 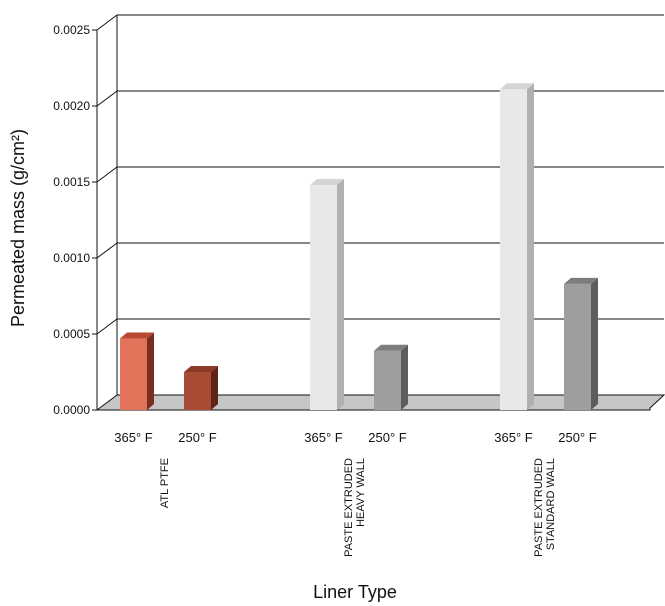 What do you see at coordinates (71, 30) in the screenshot?
I see `y-tick-label: 0.0025` at bounding box center [71, 30].